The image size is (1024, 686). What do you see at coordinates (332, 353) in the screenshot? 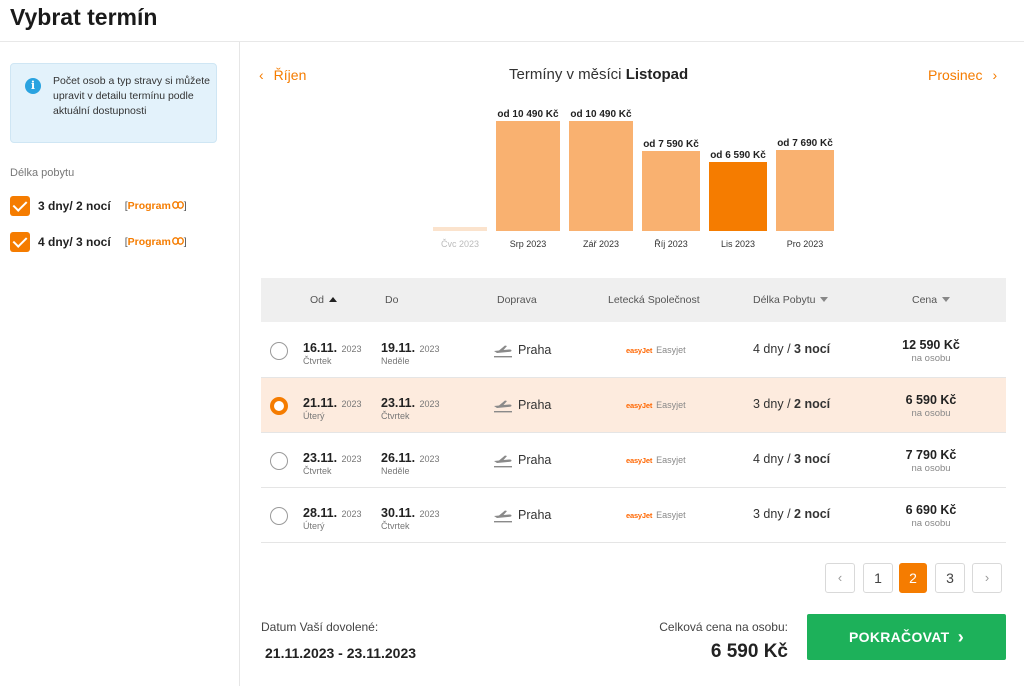
I see `date-from: 16.11. 2023 Čtvrtek` at bounding box center [332, 353].